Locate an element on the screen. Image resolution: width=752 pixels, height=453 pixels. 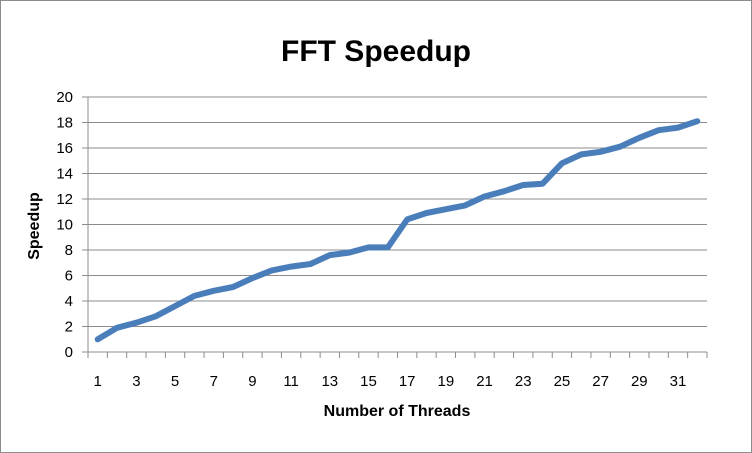
x-tick-label: 15 is located at coordinates (368, 381).